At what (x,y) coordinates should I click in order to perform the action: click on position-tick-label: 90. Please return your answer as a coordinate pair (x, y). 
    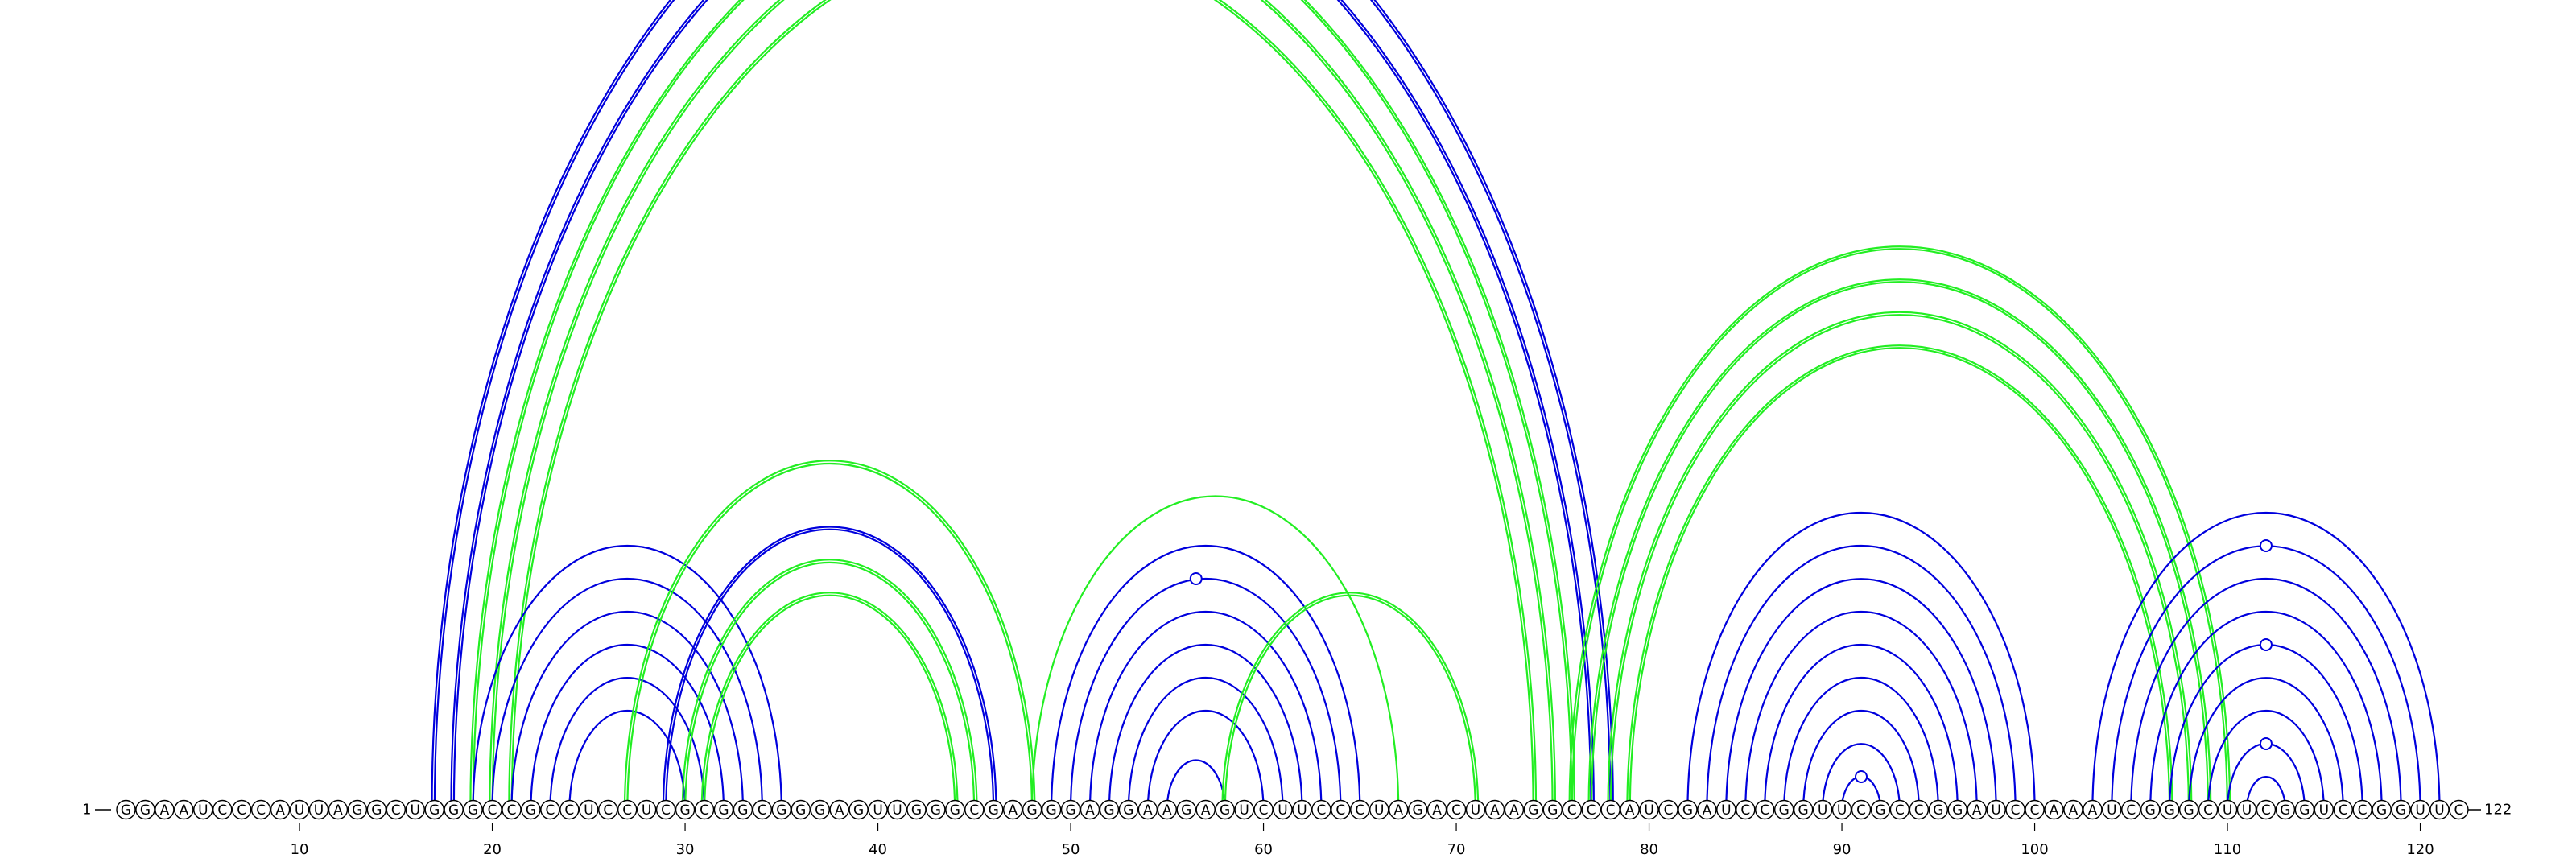
    Looking at the image, I should click on (1842, 850).